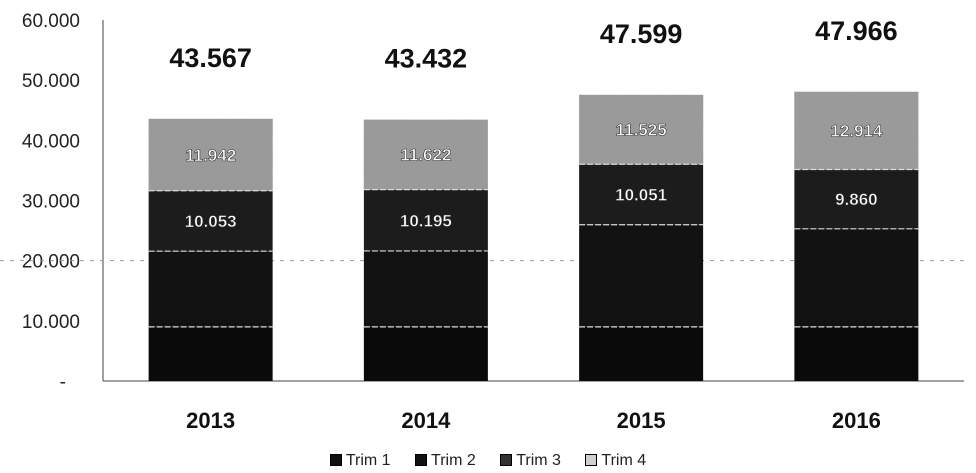  What do you see at coordinates (51, 21) in the screenshot?
I see `y-tick-label: 60.000` at bounding box center [51, 21].